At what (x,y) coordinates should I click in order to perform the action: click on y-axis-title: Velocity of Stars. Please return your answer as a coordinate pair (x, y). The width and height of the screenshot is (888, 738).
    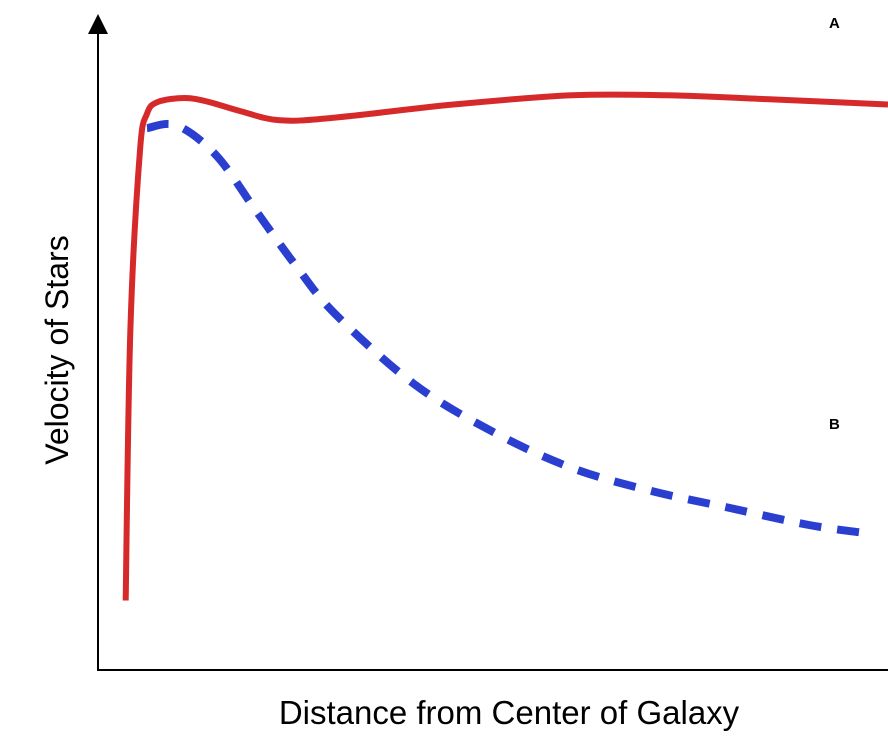
    Looking at the image, I should click on (57, 349).